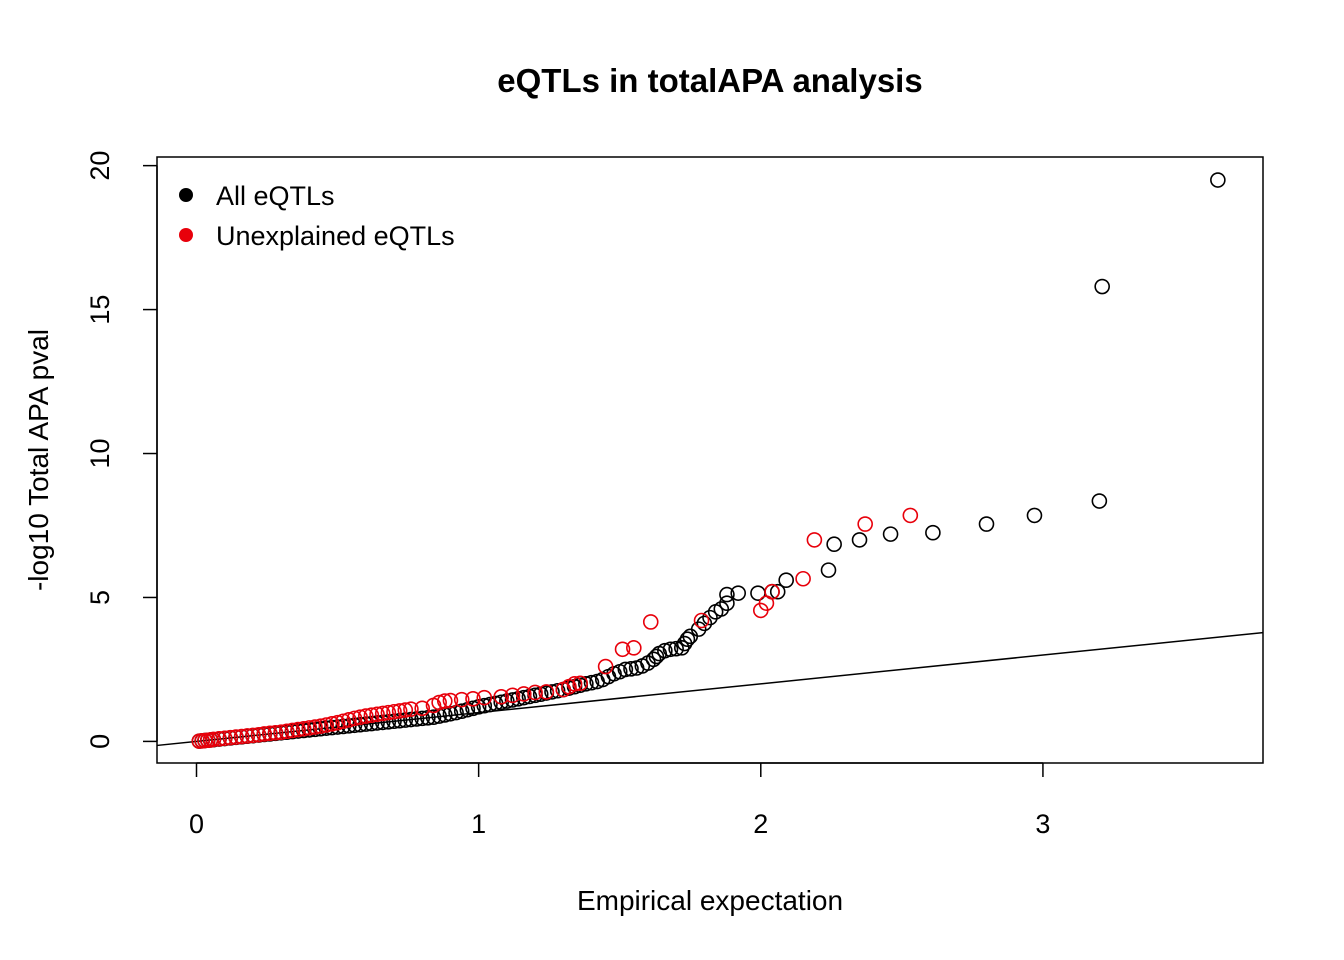 This screenshot has width=1344, height=960. What do you see at coordinates (710, 900) in the screenshot?
I see `x-axis-label: Empirical expectation` at bounding box center [710, 900].